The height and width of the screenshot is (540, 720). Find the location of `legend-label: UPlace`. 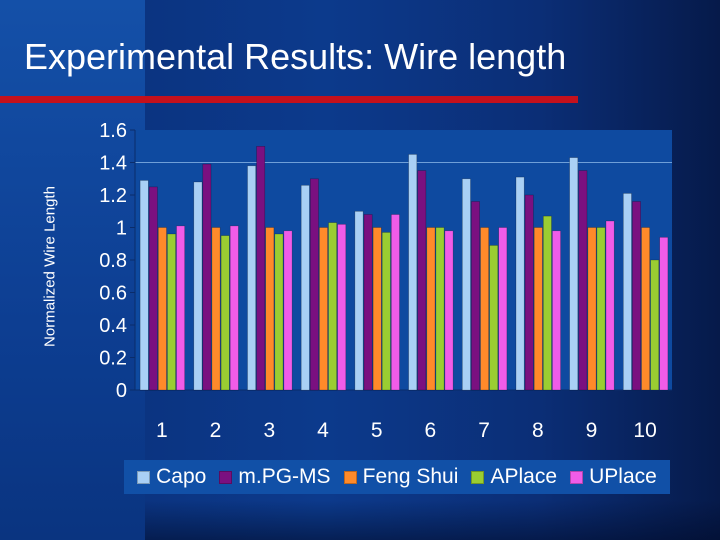

legend-label: UPlace is located at coordinates (623, 476).